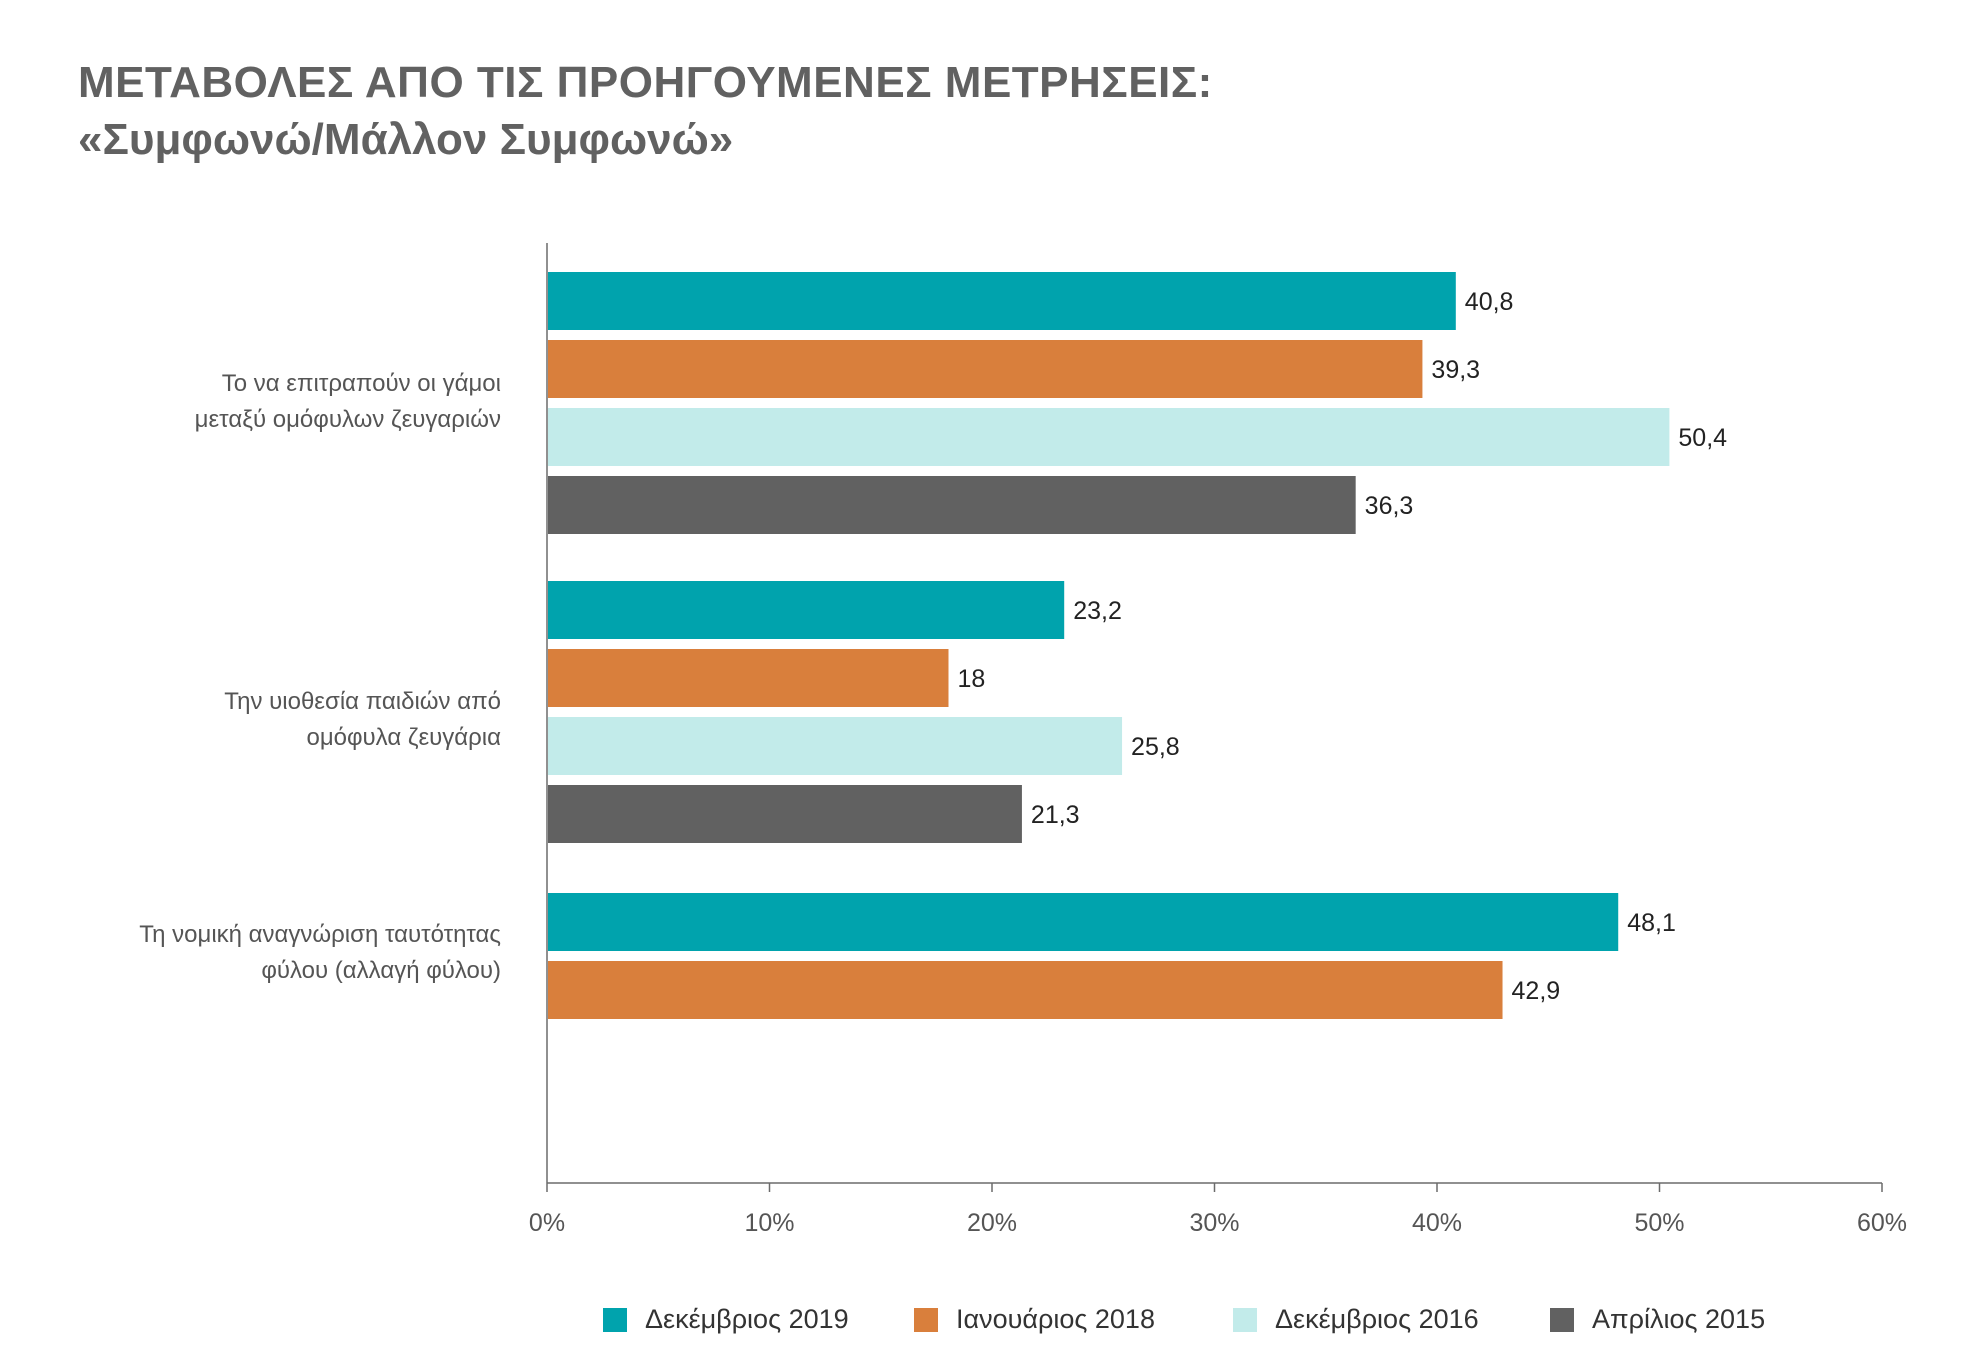 The width and height of the screenshot is (1969, 1363). I want to click on category-label-line: Τη νομική αναγνώριση ταυτότητας, so click(320, 934).